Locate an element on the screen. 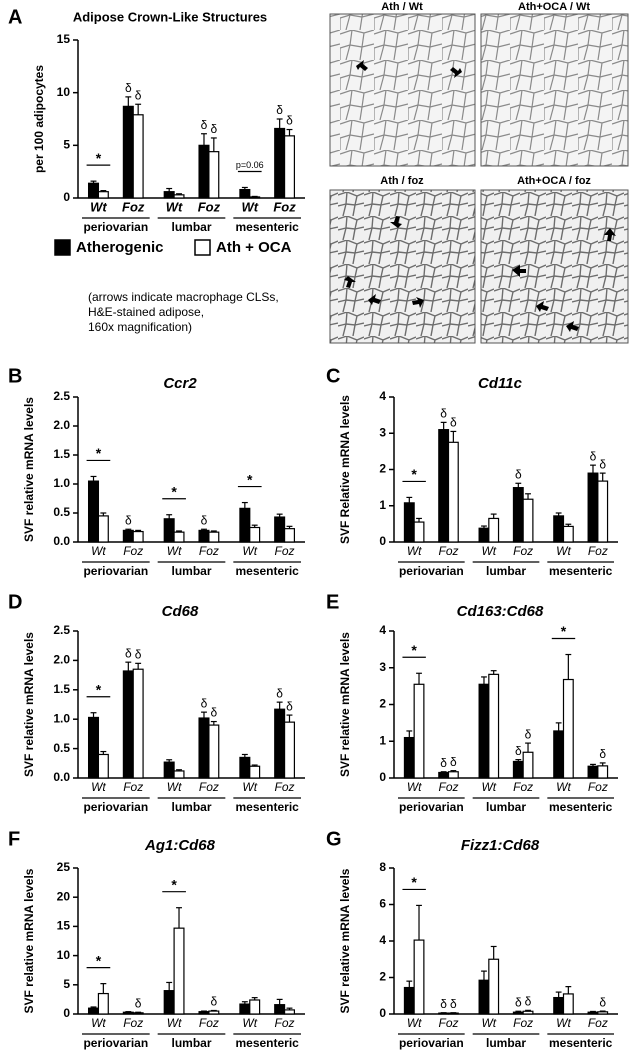  y-tick-label: 2.0 is located at coordinates (61, 660).